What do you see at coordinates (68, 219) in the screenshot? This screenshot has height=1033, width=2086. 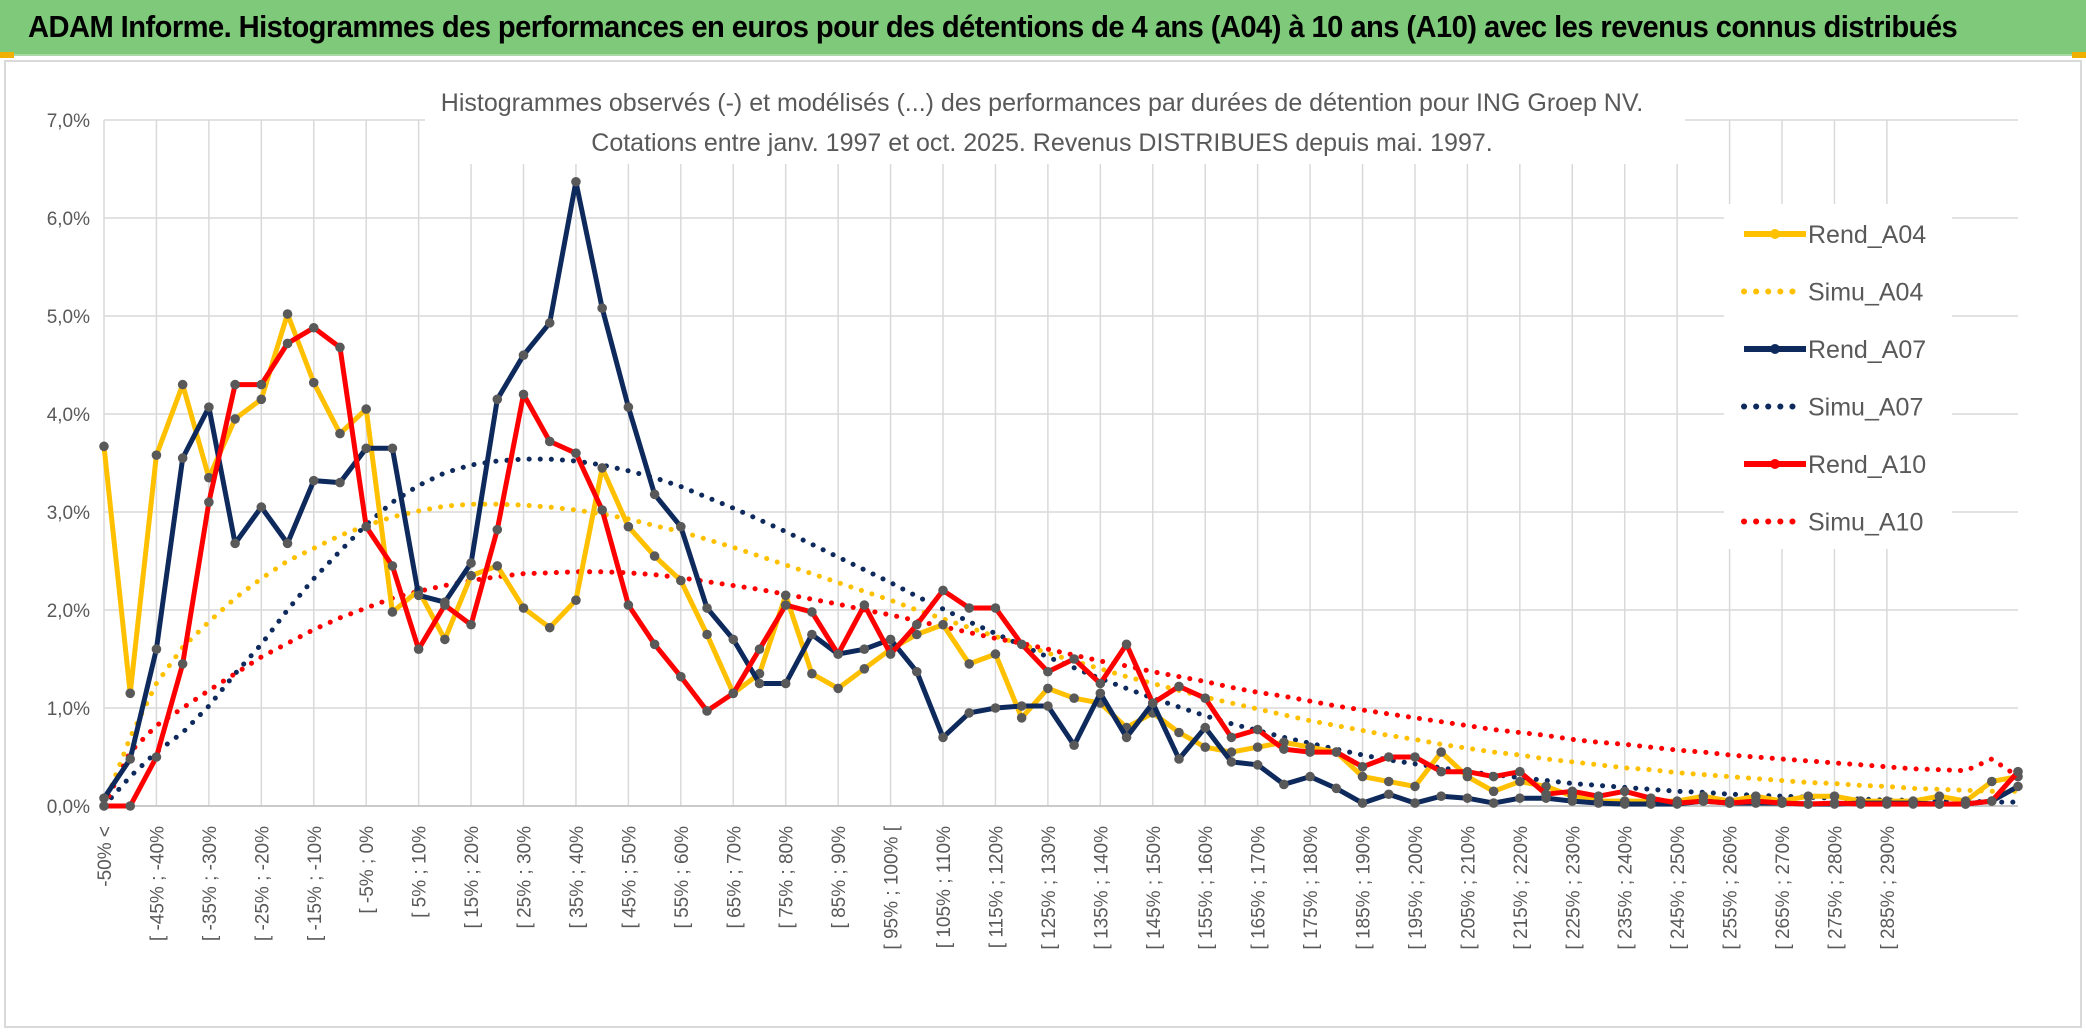 I see `y-tick-label: 6,0%` at bounding box center [68, 219].